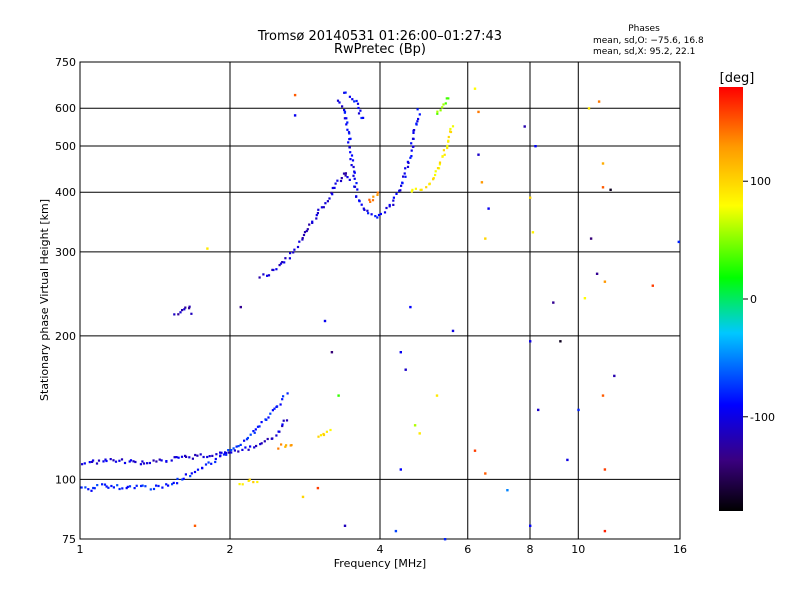 The image size is (800, 600). I want to click on x-tick-label: 16, so click(680, 549).